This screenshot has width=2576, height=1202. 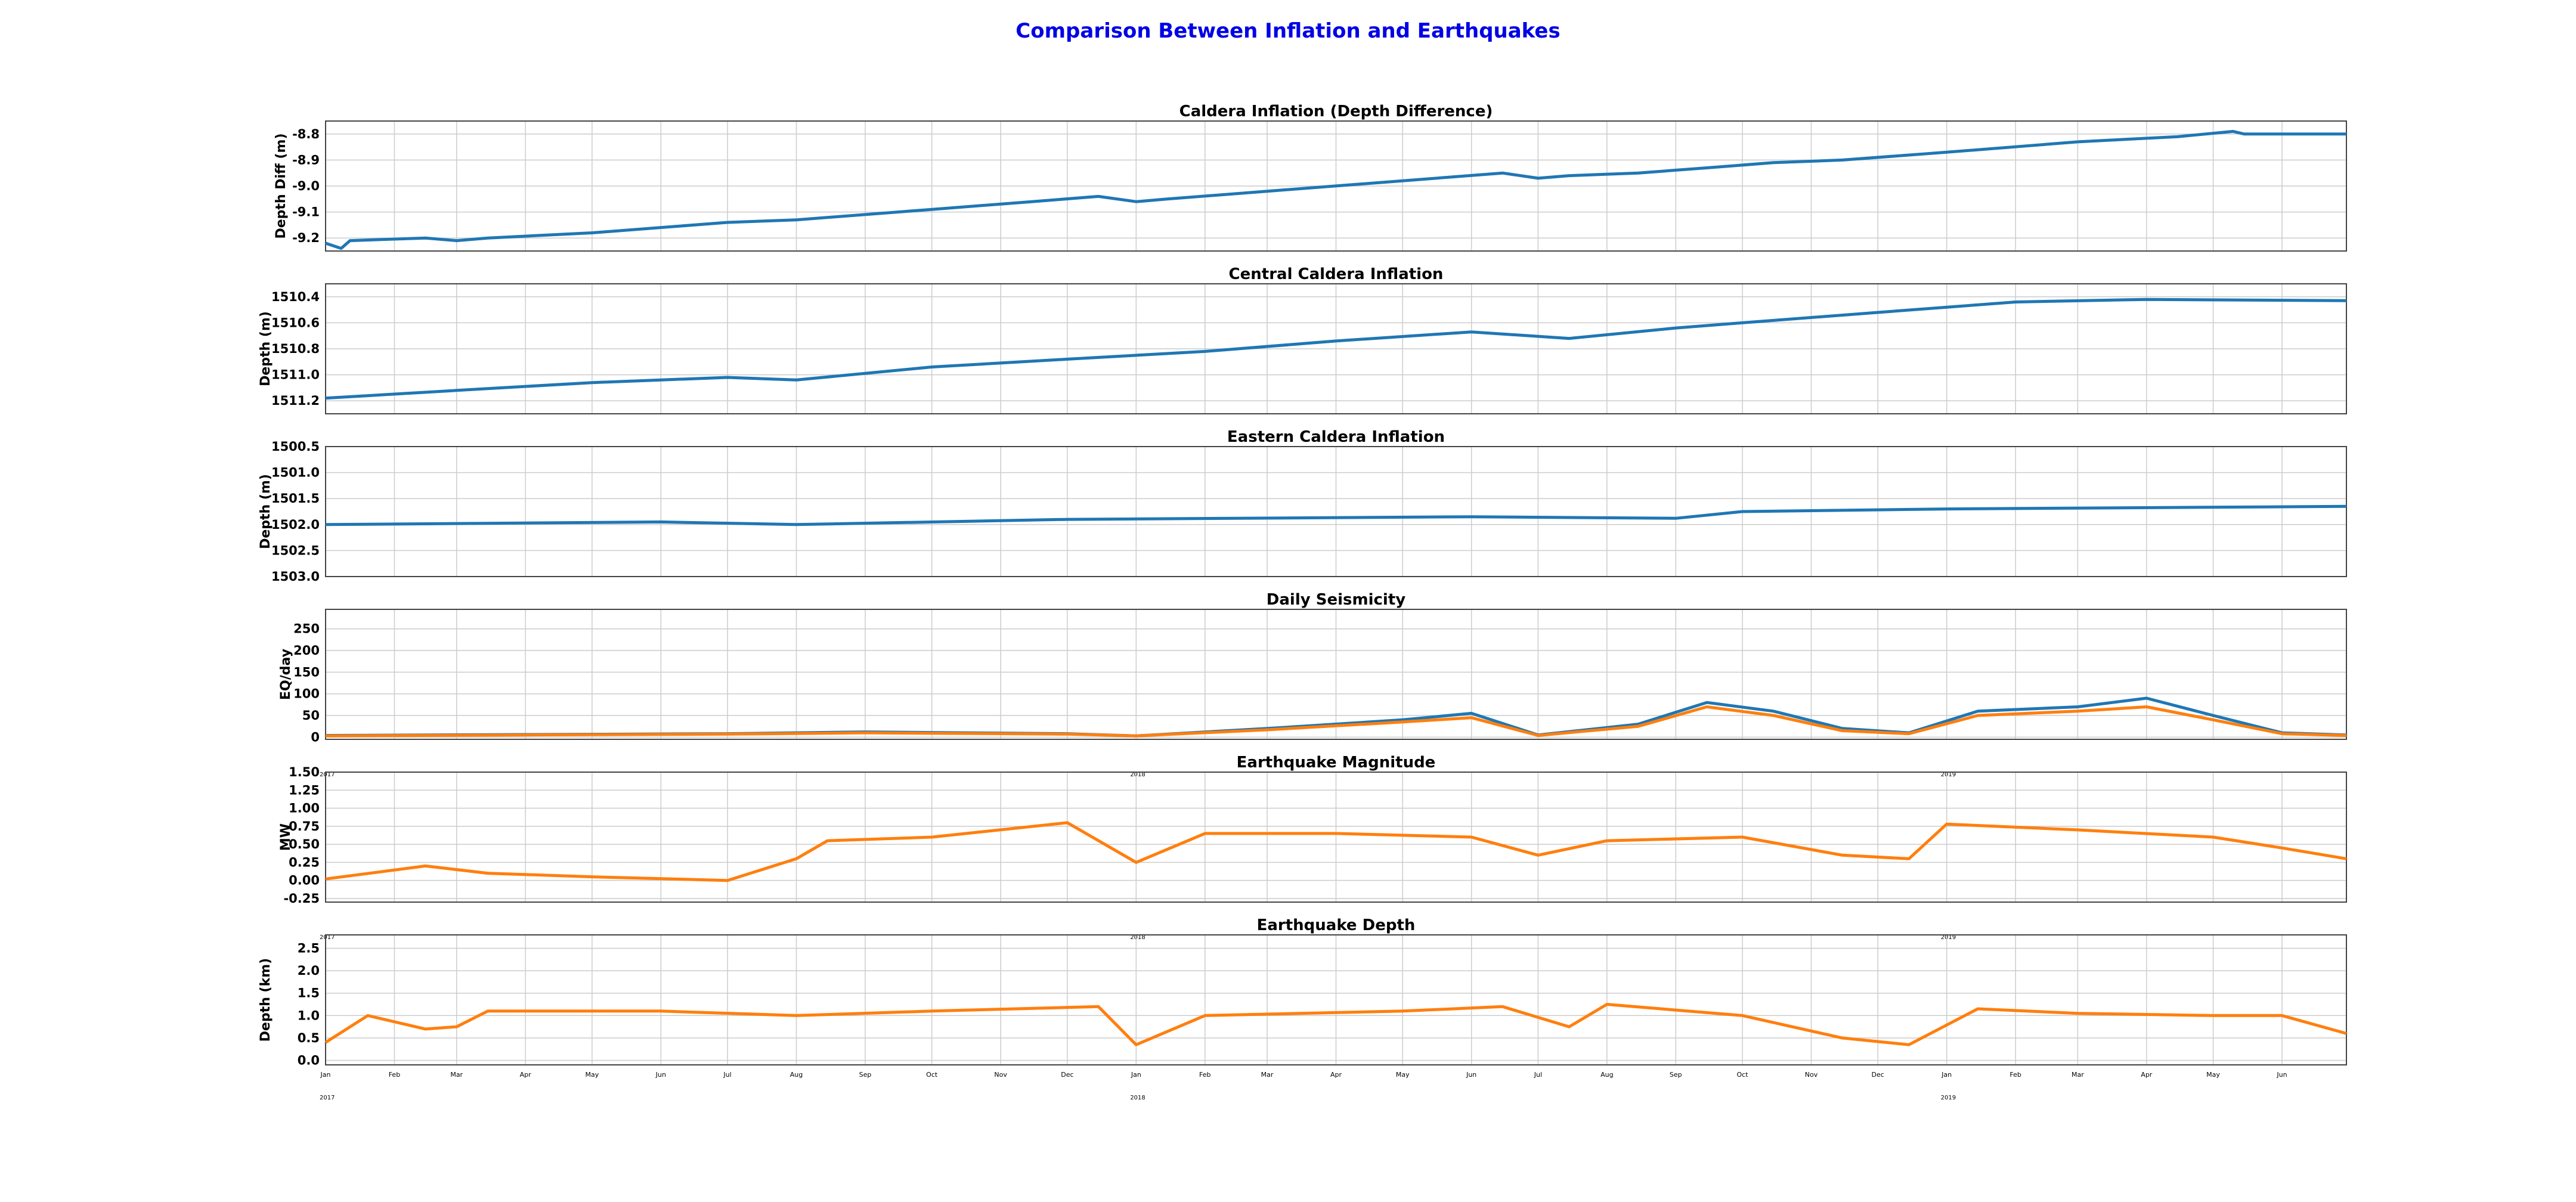 What do you see at coordinates (295, 349) in the screenshot?
I see `y-tick-label: 1510.8` at bounding box center [295, 349].